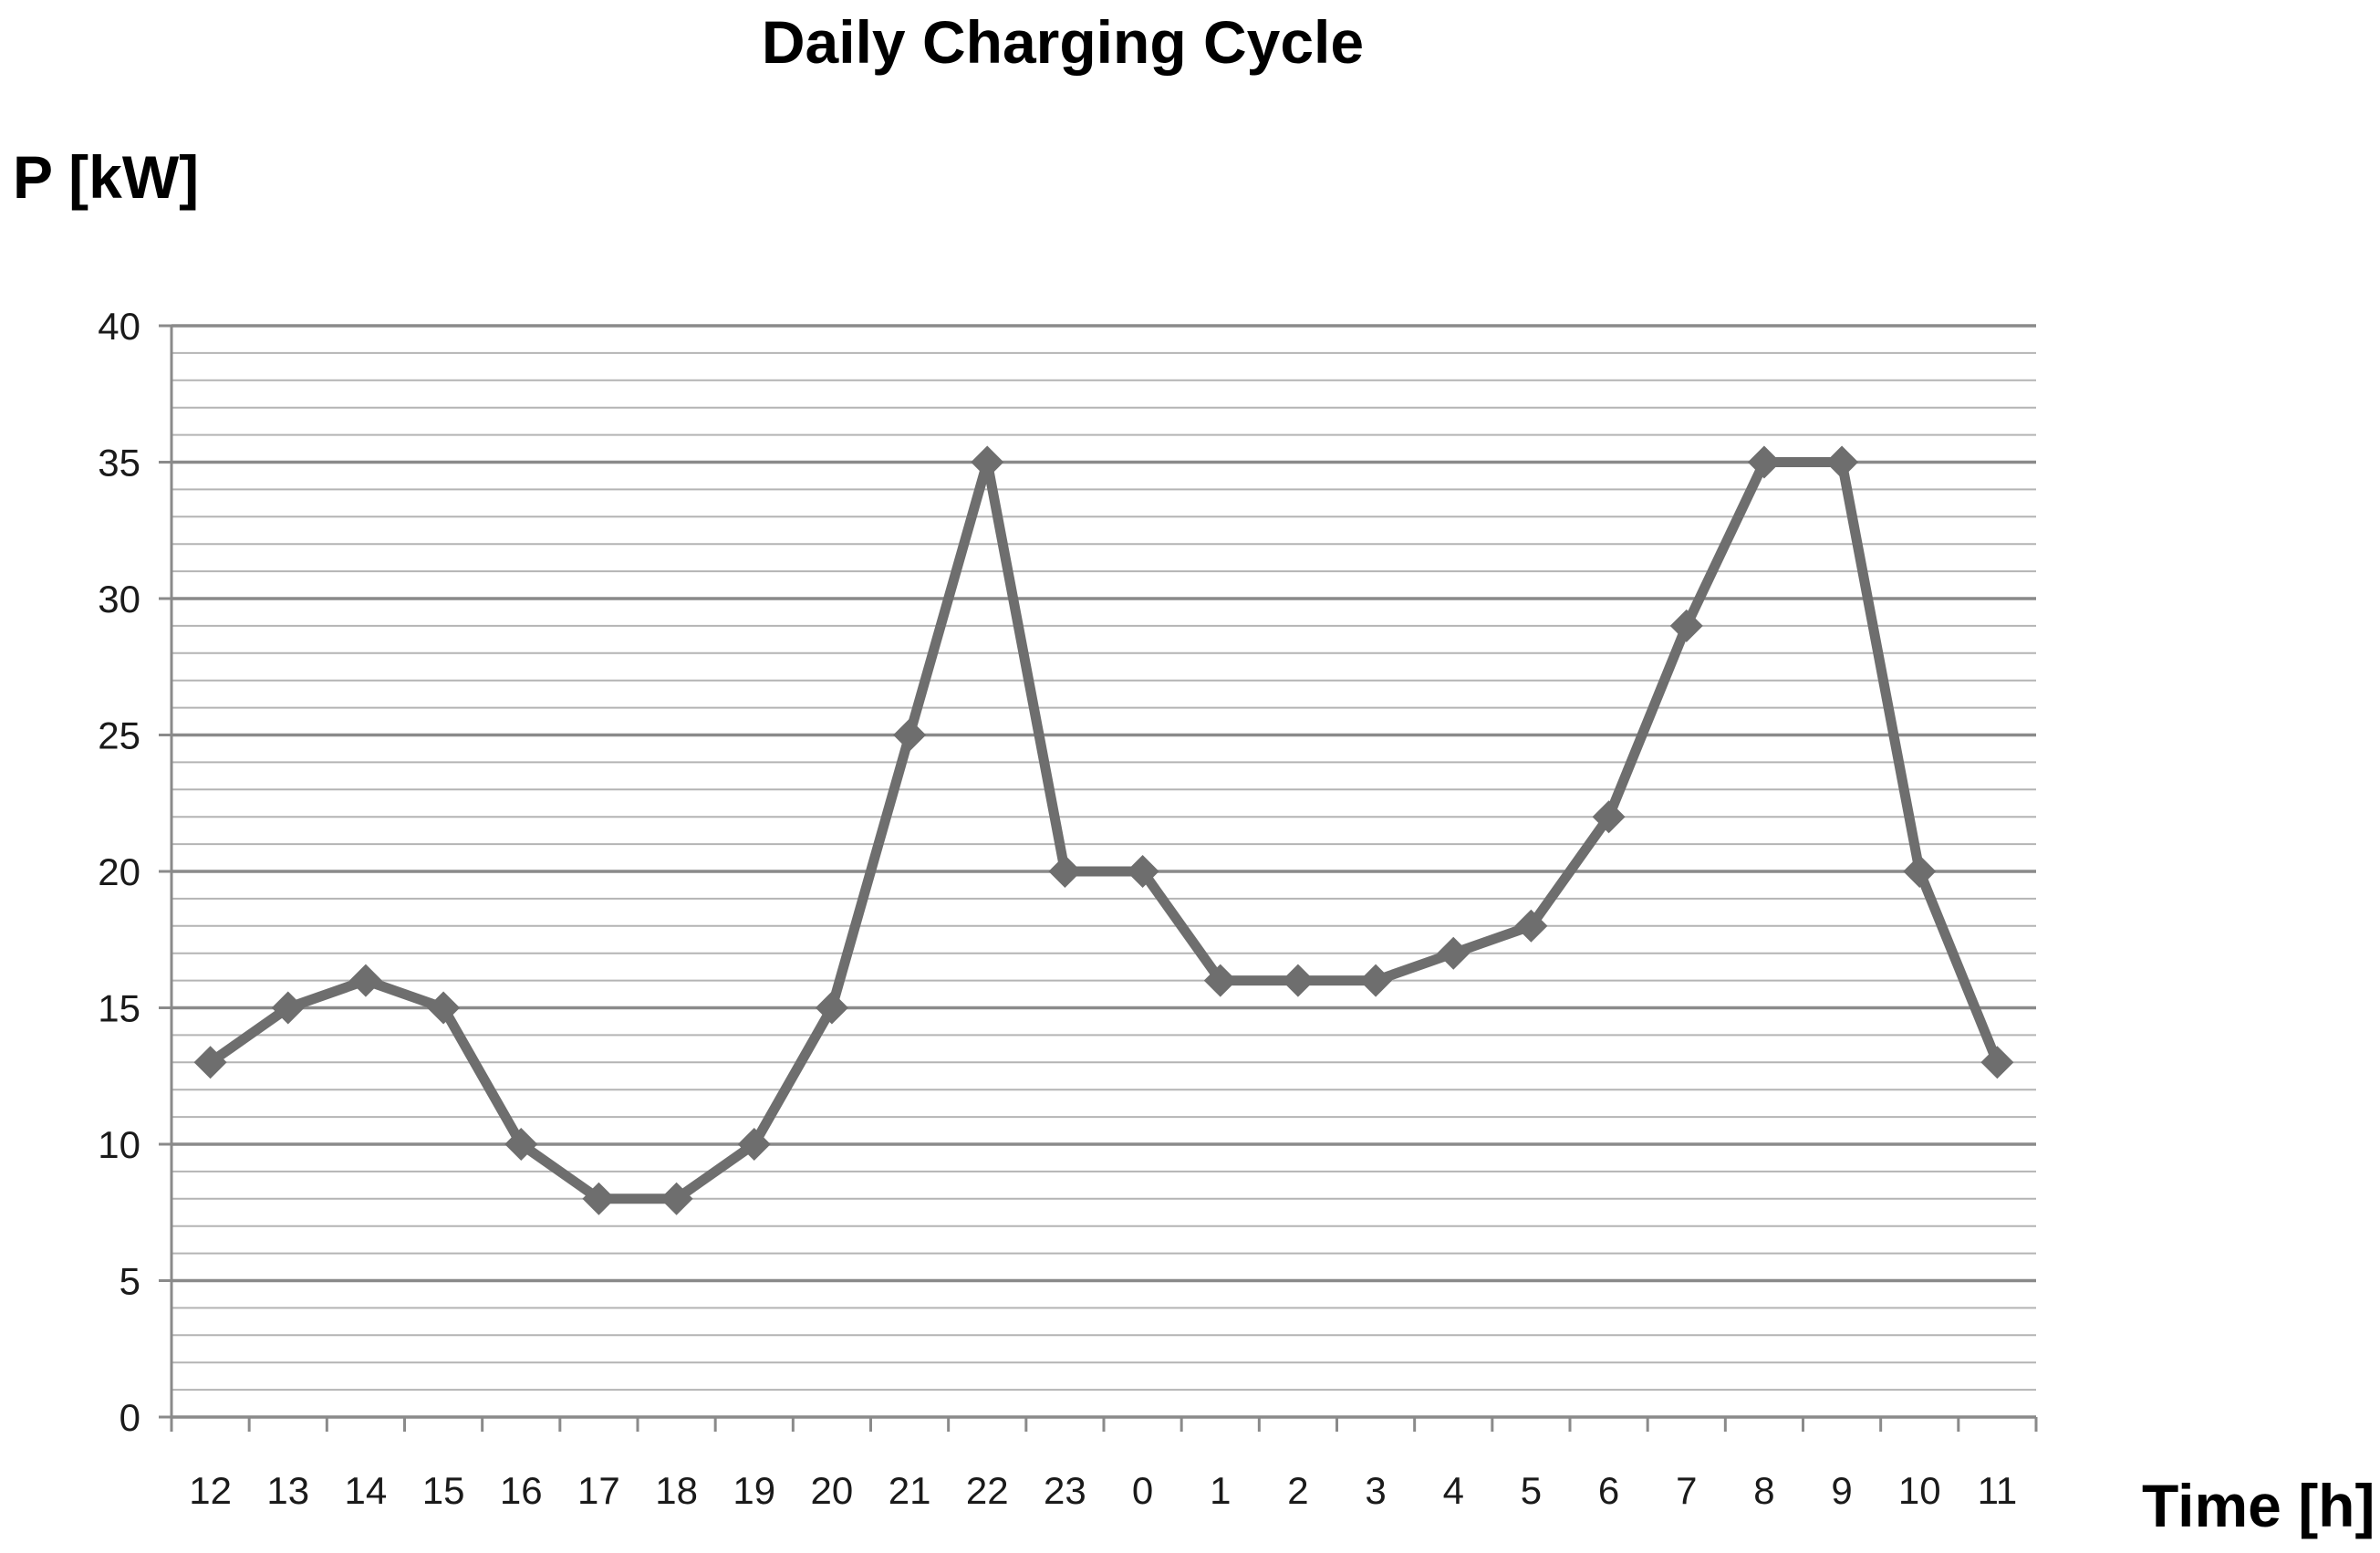 The width and height of the screenshot is (2380, 1553). Describe the element at coordinates (910, 1491) in the screenshot. I see `x-tick-label: 21` at that location.